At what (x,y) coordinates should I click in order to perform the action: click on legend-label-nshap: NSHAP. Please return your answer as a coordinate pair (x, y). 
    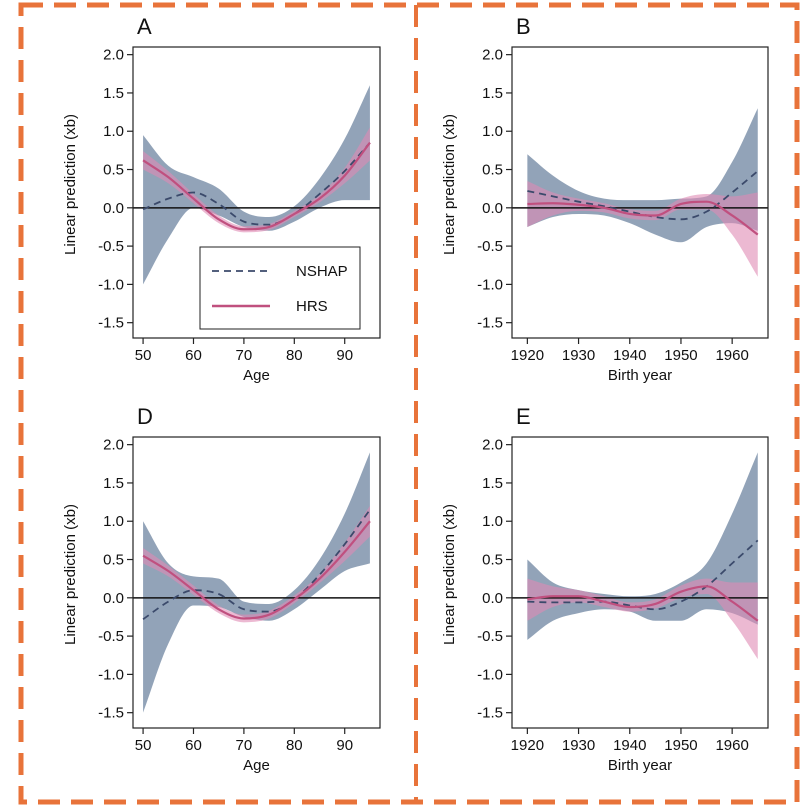
    Looking at the image, I should click on (322, 271).